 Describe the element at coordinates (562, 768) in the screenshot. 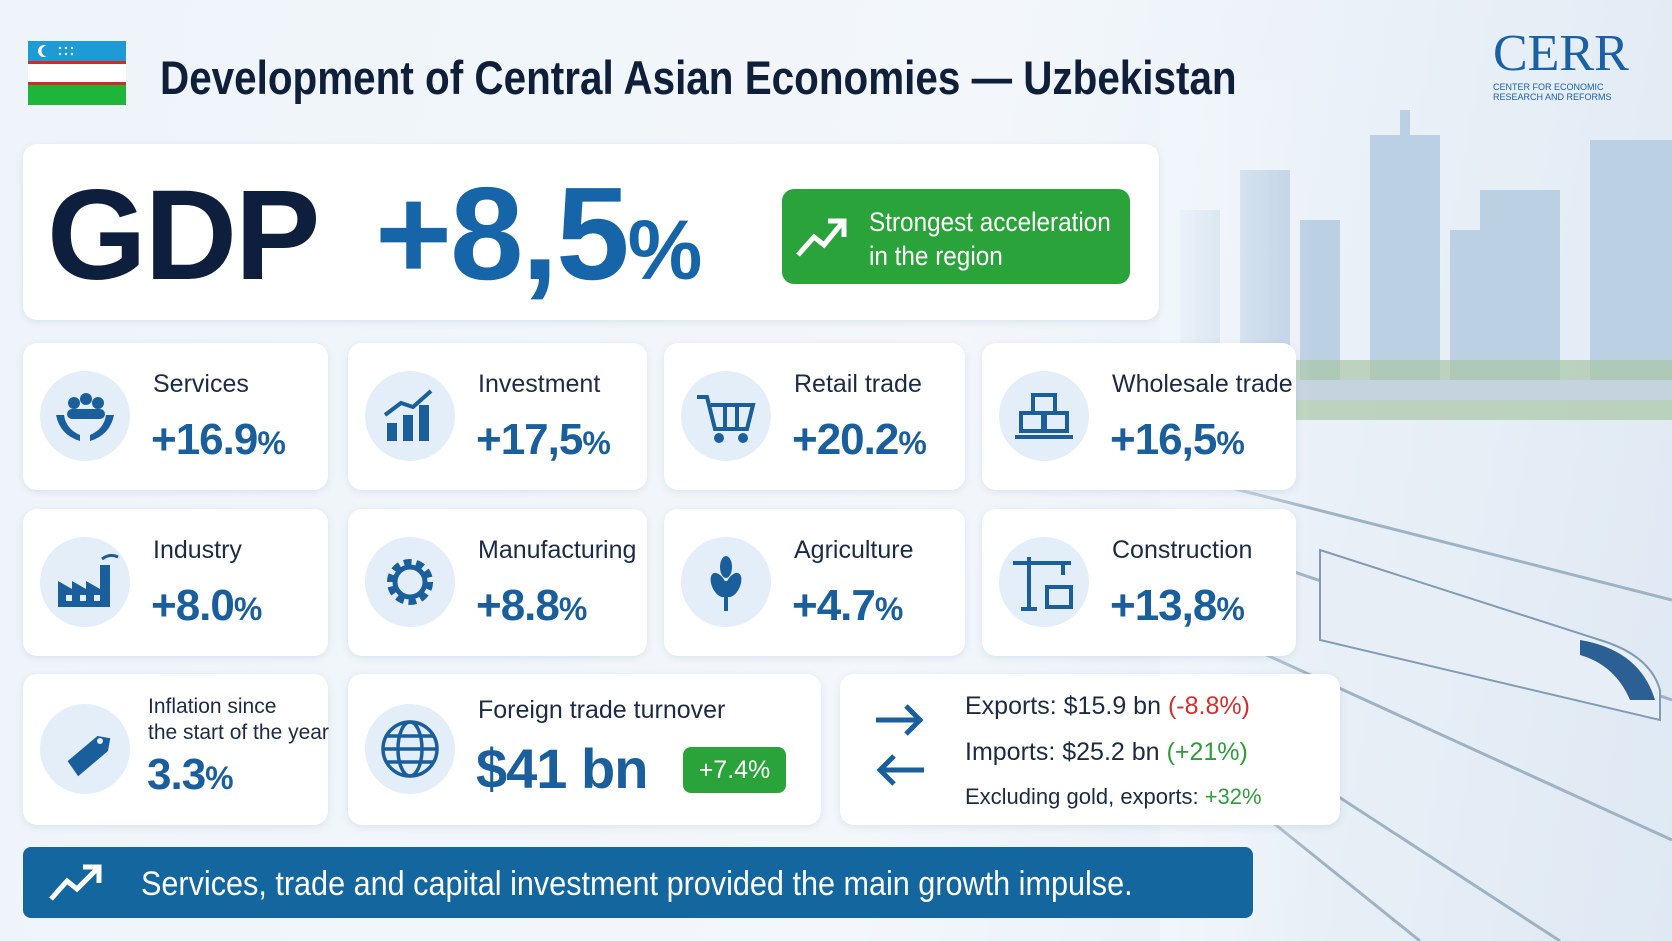

I see `trade-value: $41 bn` at that location.